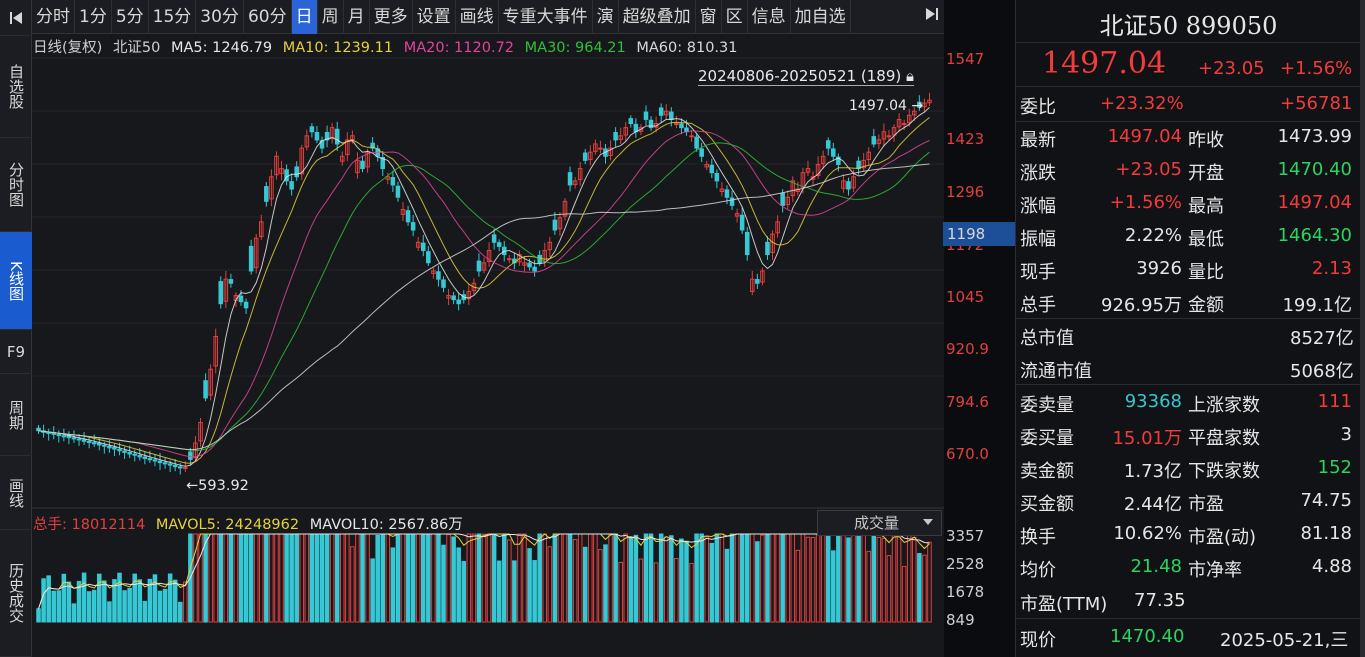  What do you see at coordinates (268, 17) in the screenshot?
I see `tab-period-5: 60分` at bounding box center [268, 17].